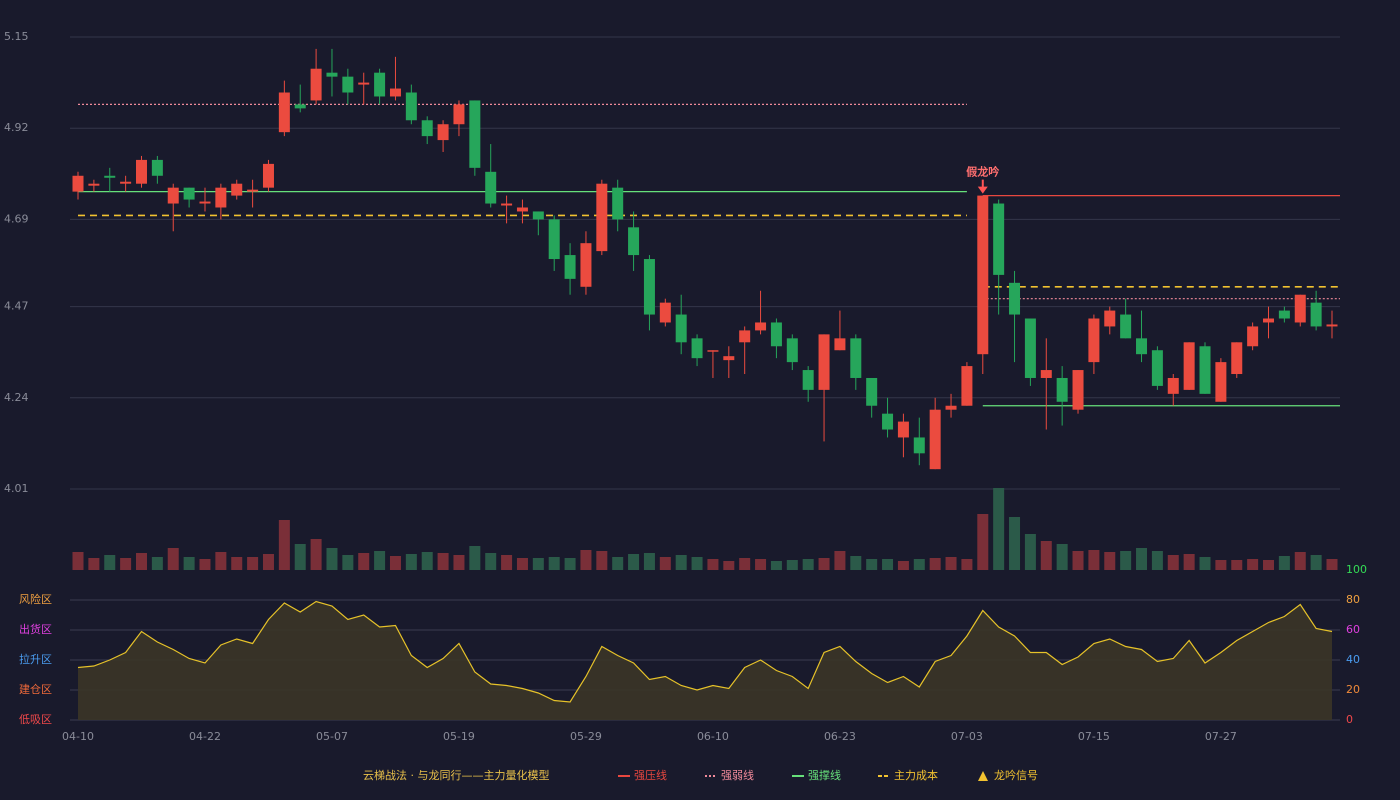 The height and width of the screenshot is (800, 1400). I want to click on indicator-area, so click(705, 660).